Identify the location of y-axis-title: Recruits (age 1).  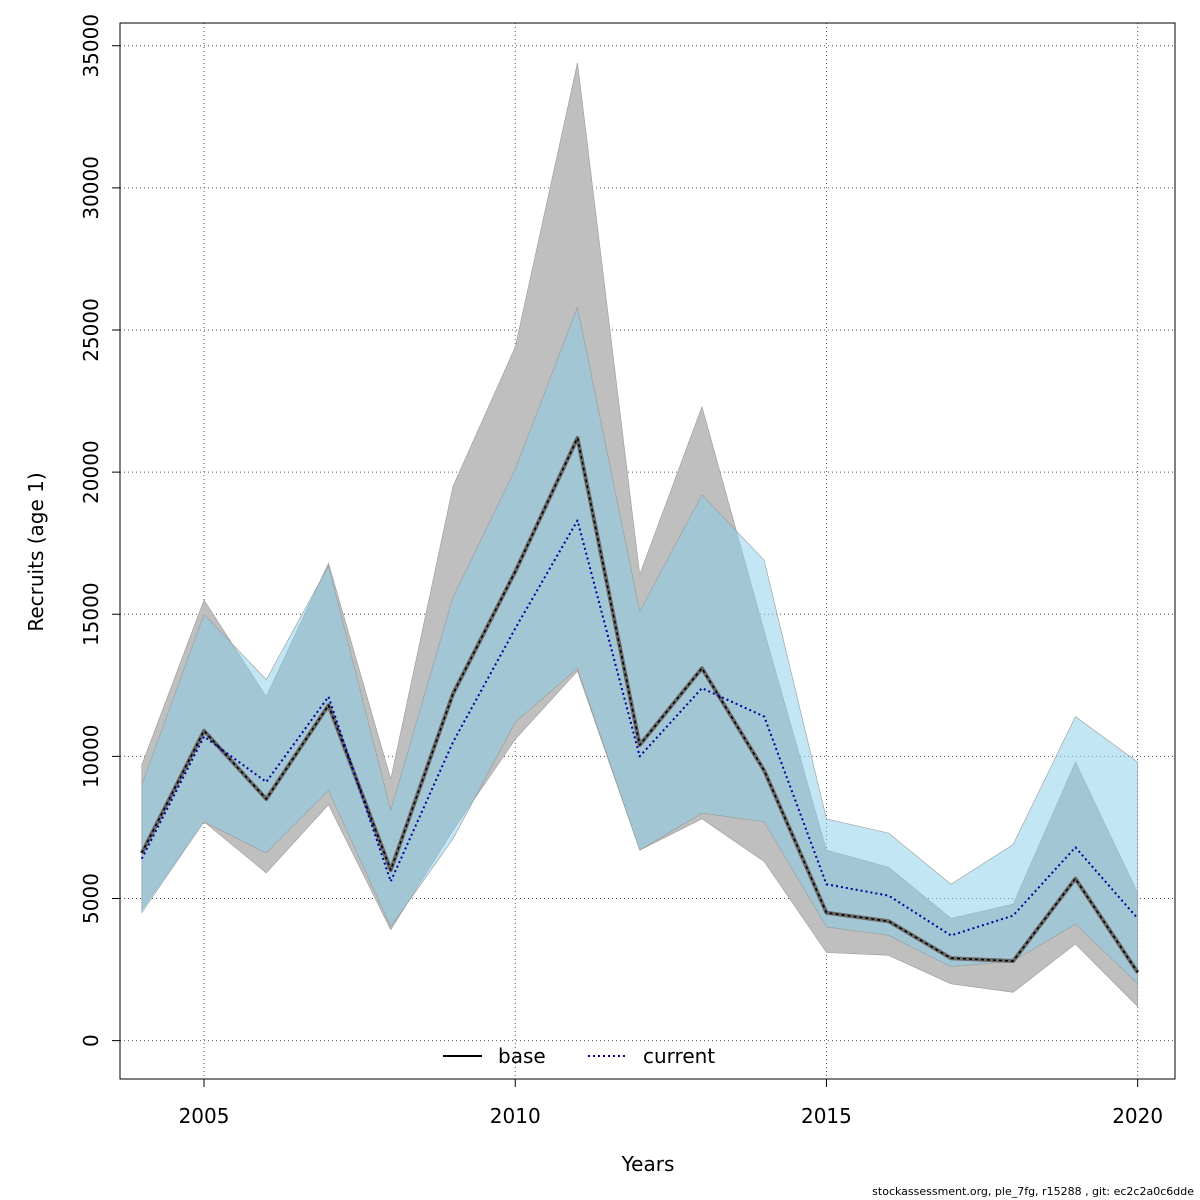
(36, 551).